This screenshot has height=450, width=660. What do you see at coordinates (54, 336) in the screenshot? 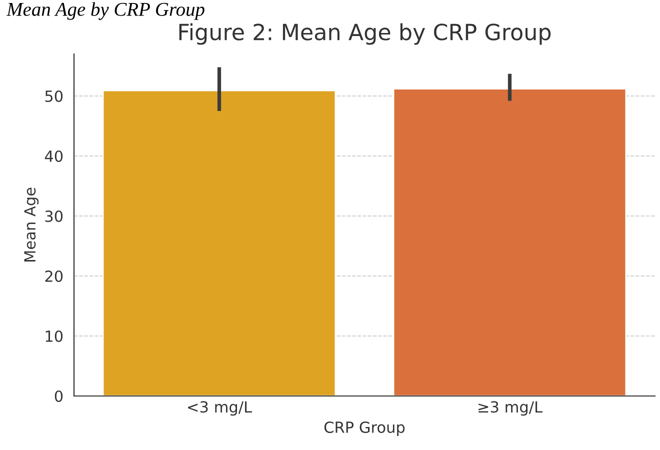
I see `y-tick-label: 10` at bounding box center [54, 336].